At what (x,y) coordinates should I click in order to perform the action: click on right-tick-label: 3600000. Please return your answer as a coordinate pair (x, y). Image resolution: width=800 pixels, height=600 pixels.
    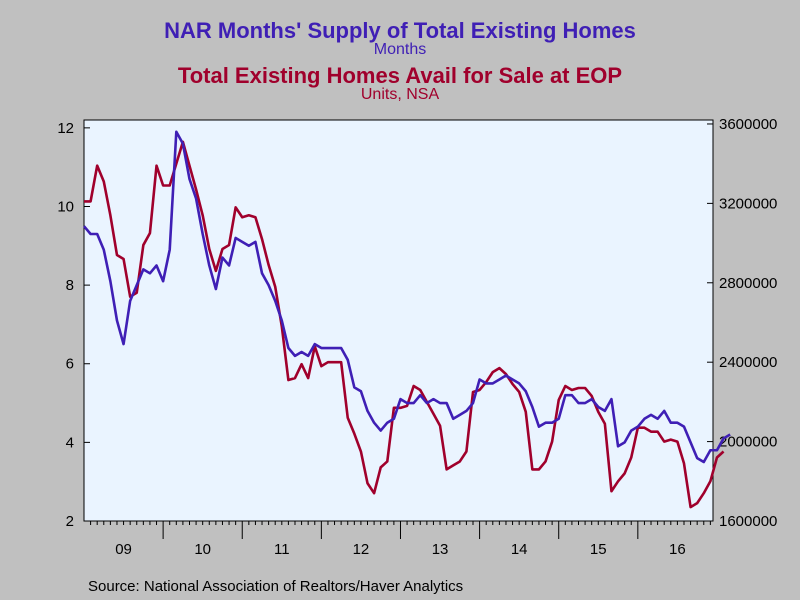
    Looking at the image, I should click on (748, 124).